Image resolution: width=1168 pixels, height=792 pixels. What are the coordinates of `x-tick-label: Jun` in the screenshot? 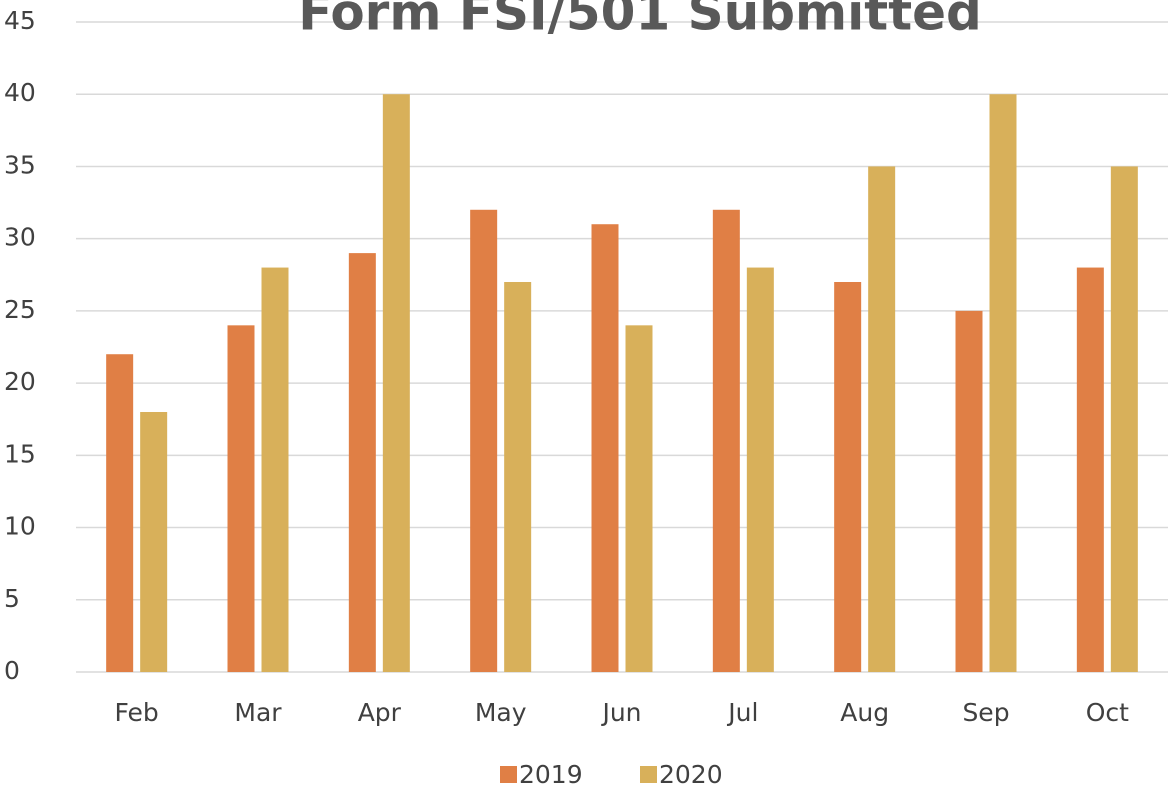 It's located at (620, 712).